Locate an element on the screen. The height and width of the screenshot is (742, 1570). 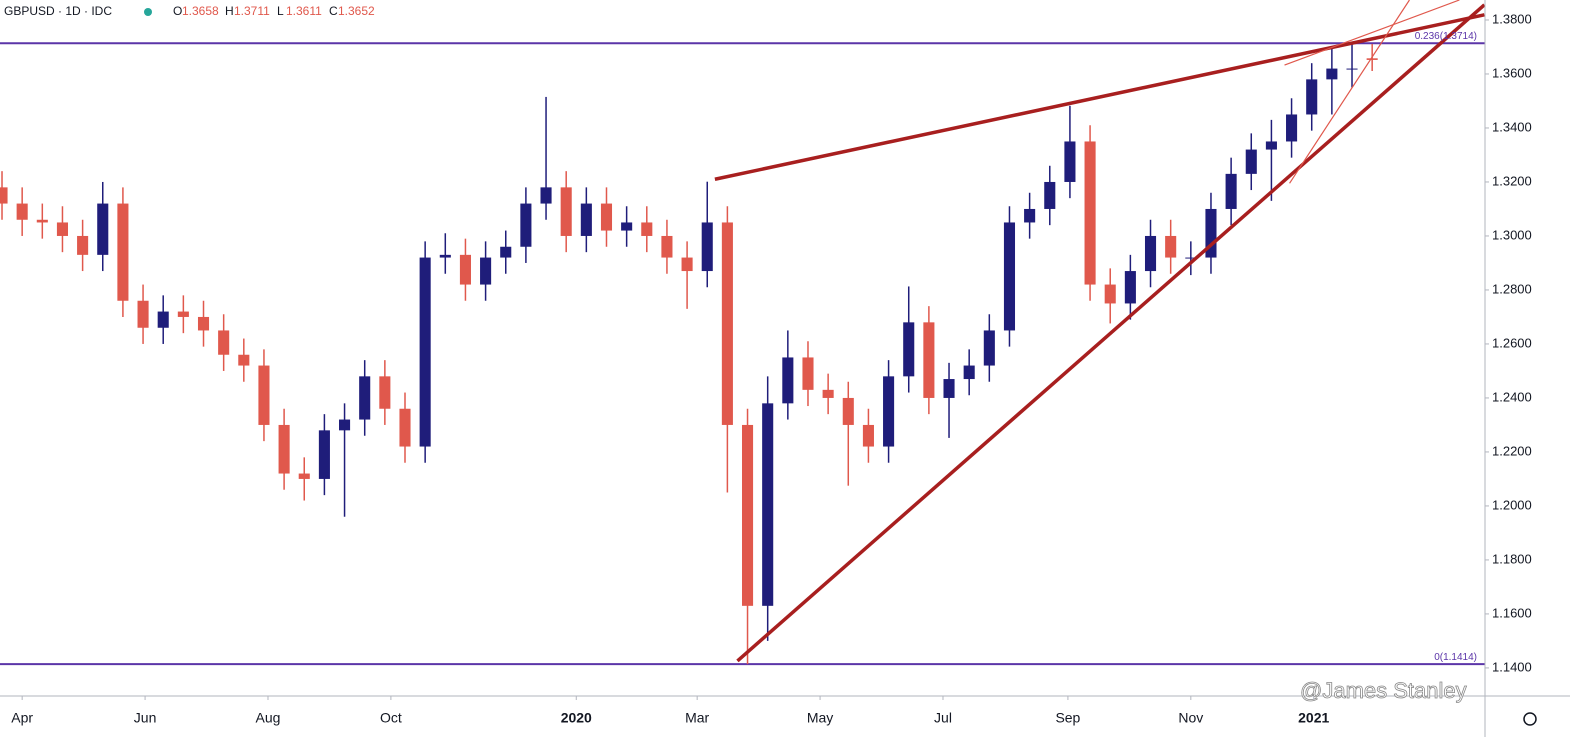
y-tick-label: 1.3800 is located at coordinates (1512, 18).